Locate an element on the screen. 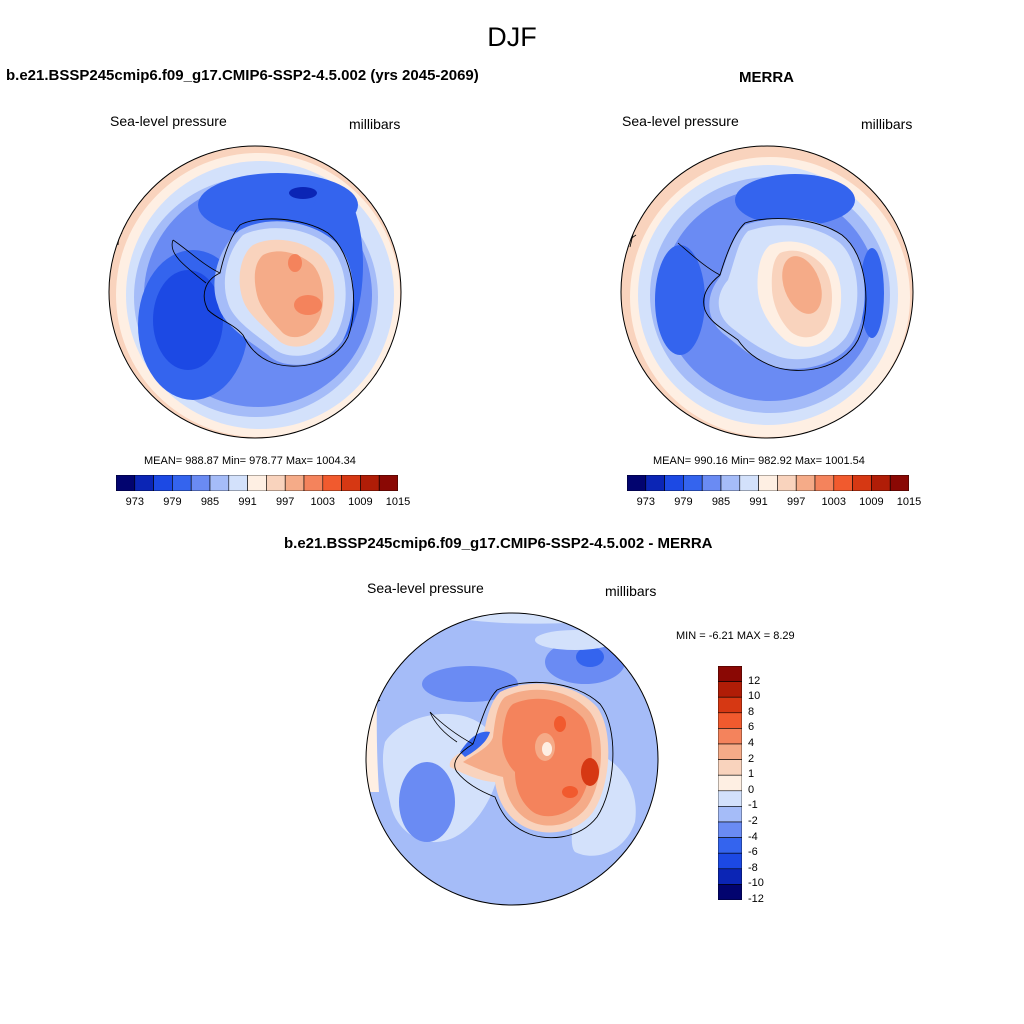  colorbar-tick-label: 0 is located at coordinates (751, 789).